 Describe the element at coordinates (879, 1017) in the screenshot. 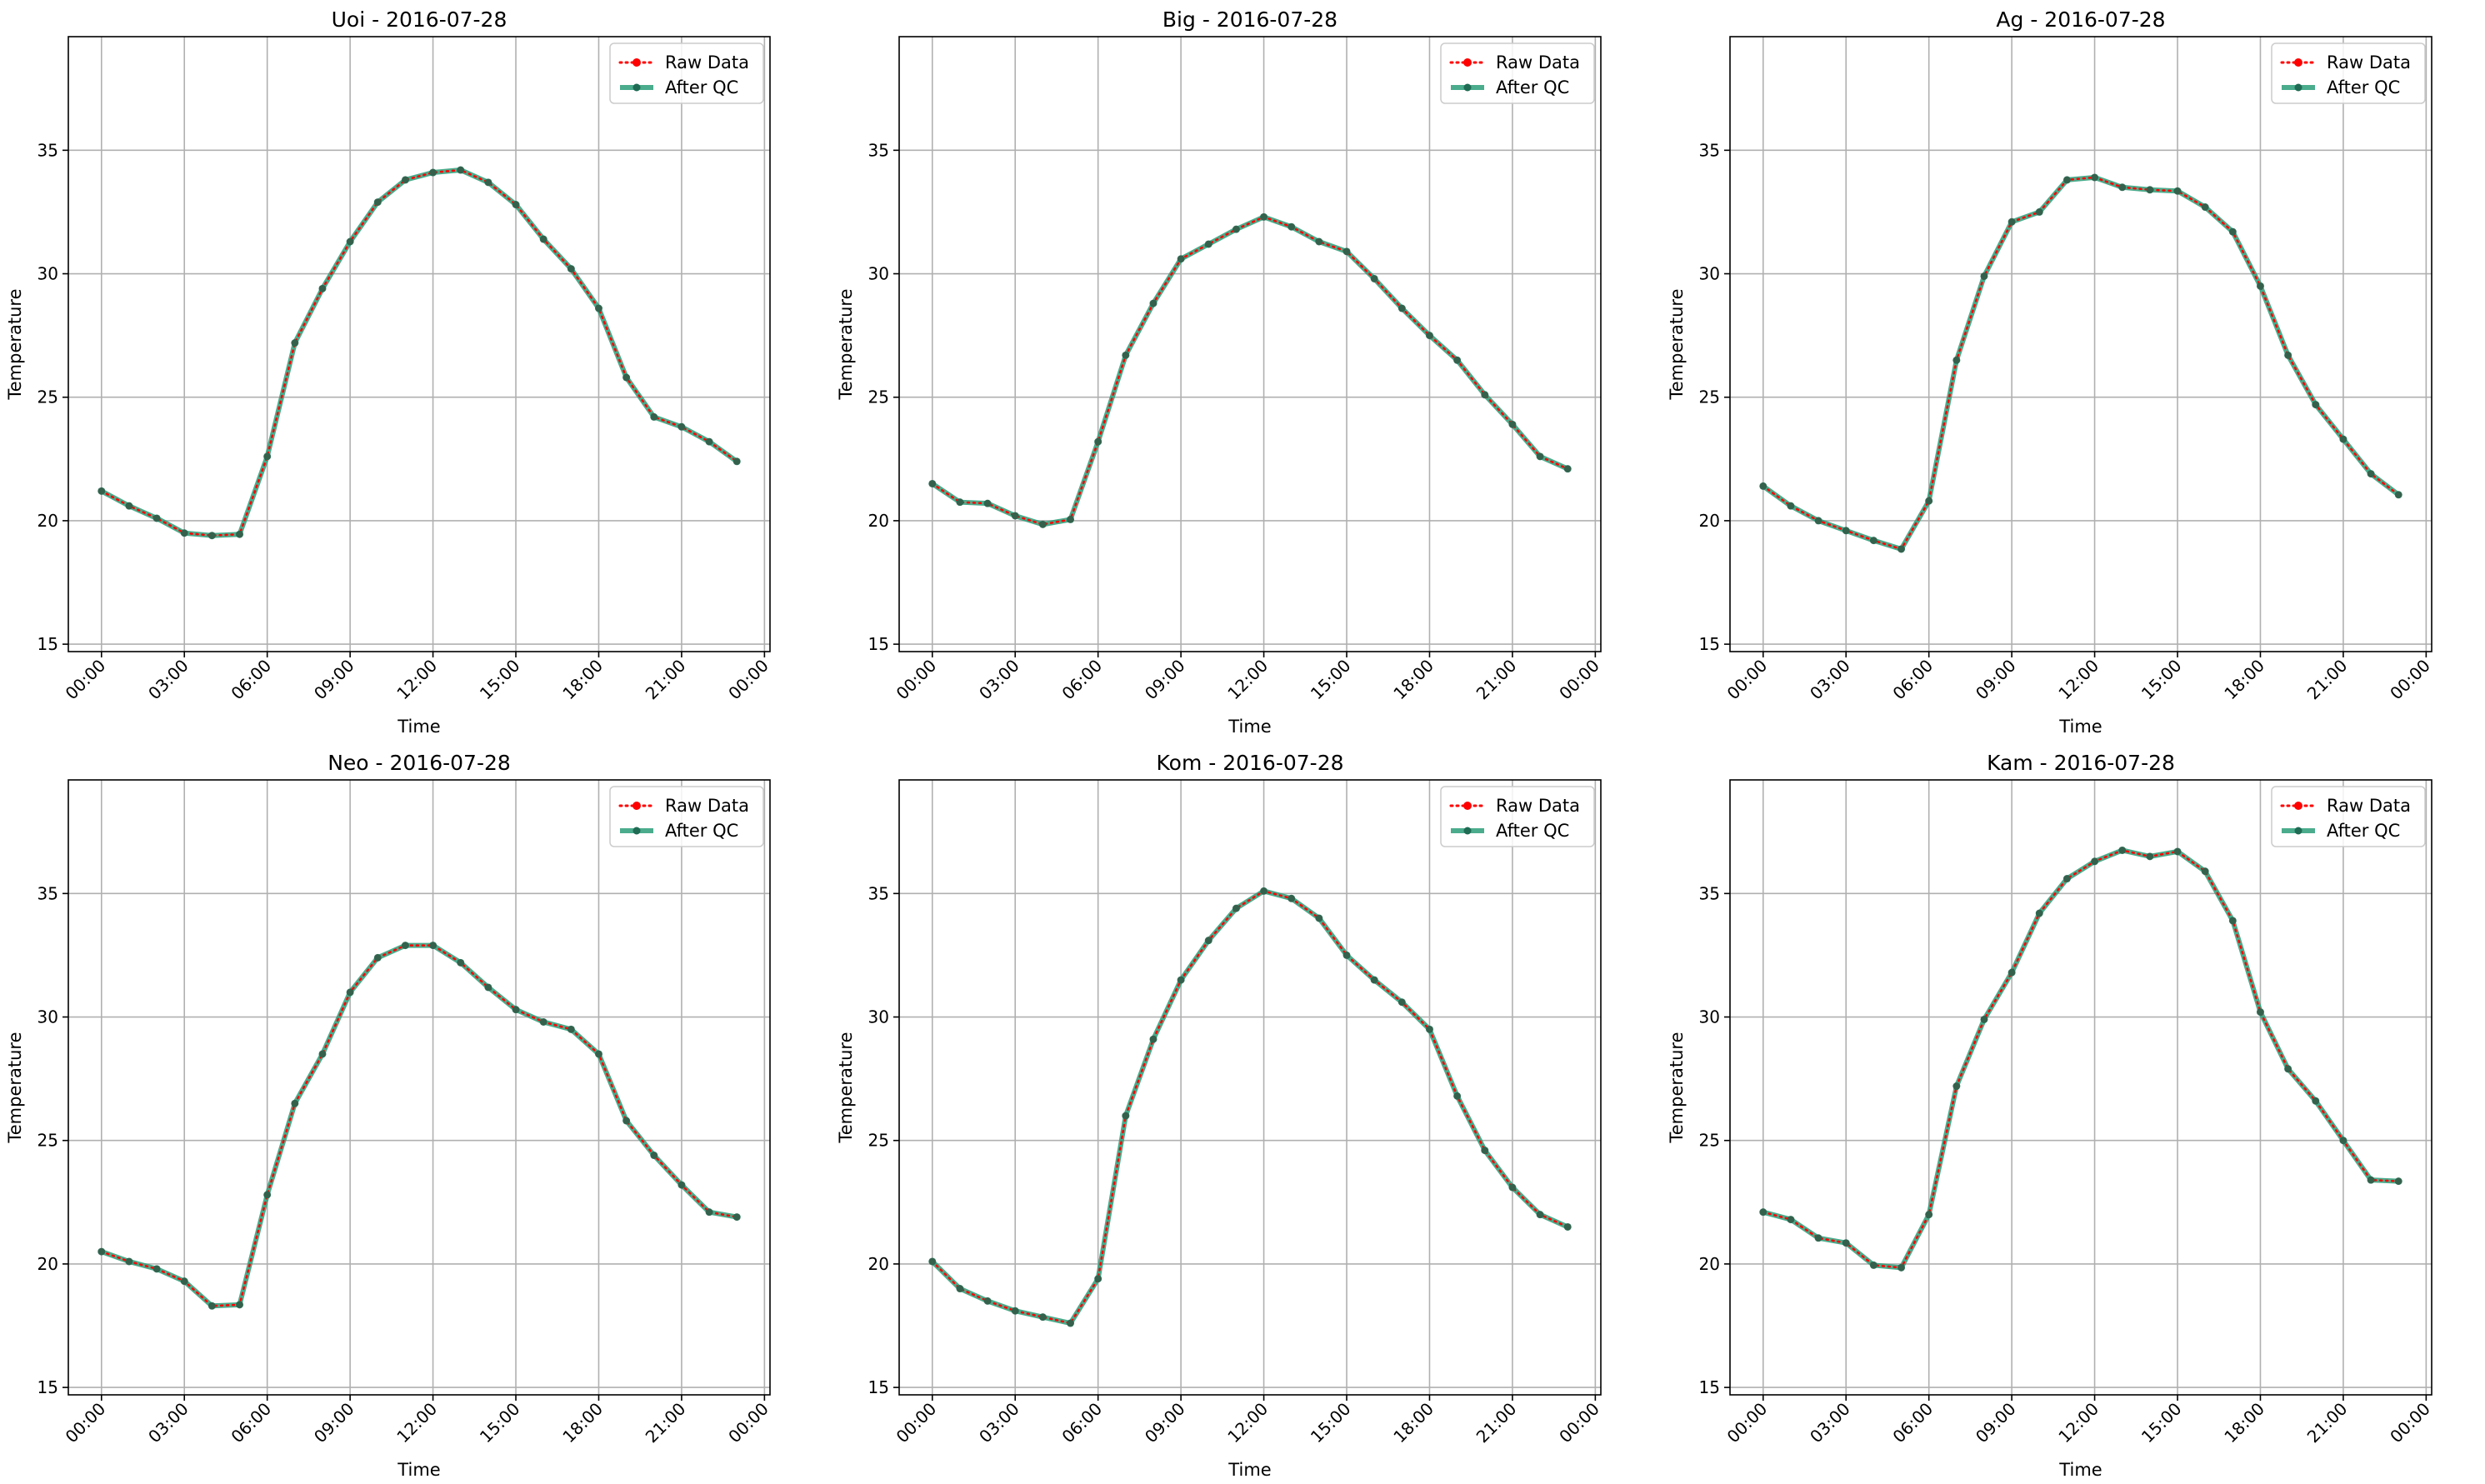

I see `y-tick-label: 30` at that location.